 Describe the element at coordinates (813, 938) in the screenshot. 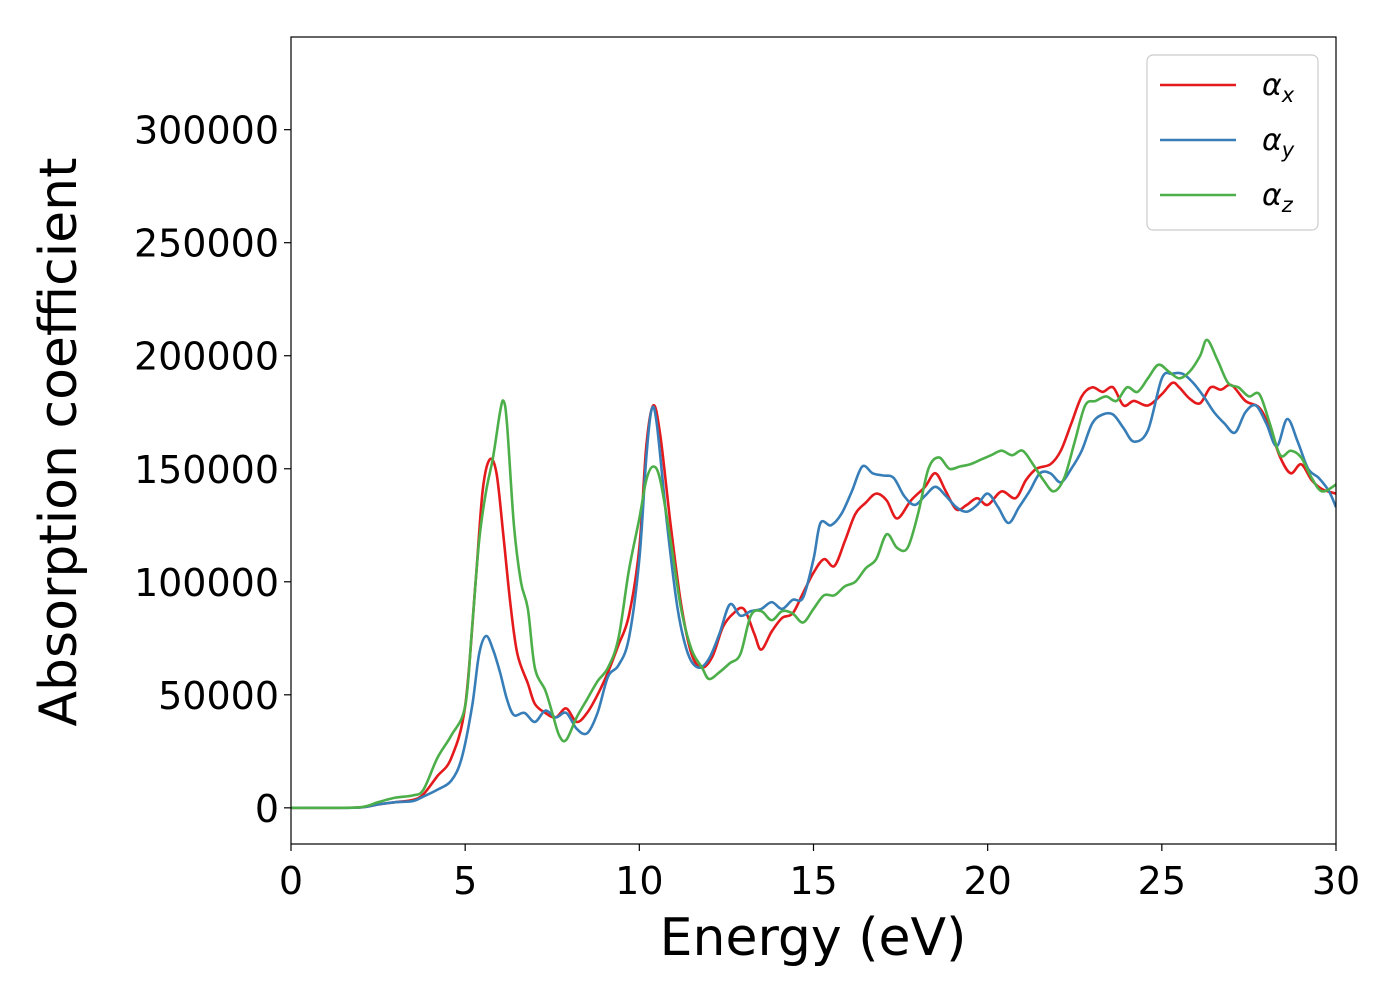

I see `x-axis-title: Energy (eV)` at that location.